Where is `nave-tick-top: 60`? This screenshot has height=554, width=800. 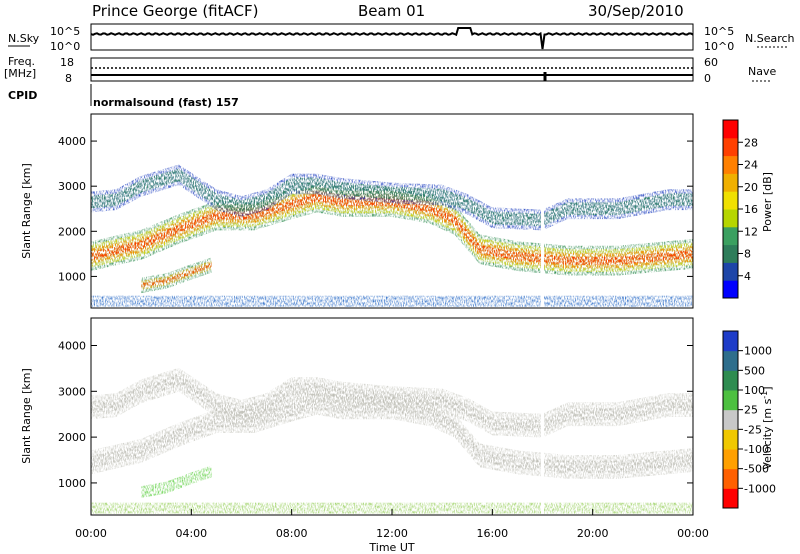 nave-tick-top: 60 is located at coordinates (711, 62).